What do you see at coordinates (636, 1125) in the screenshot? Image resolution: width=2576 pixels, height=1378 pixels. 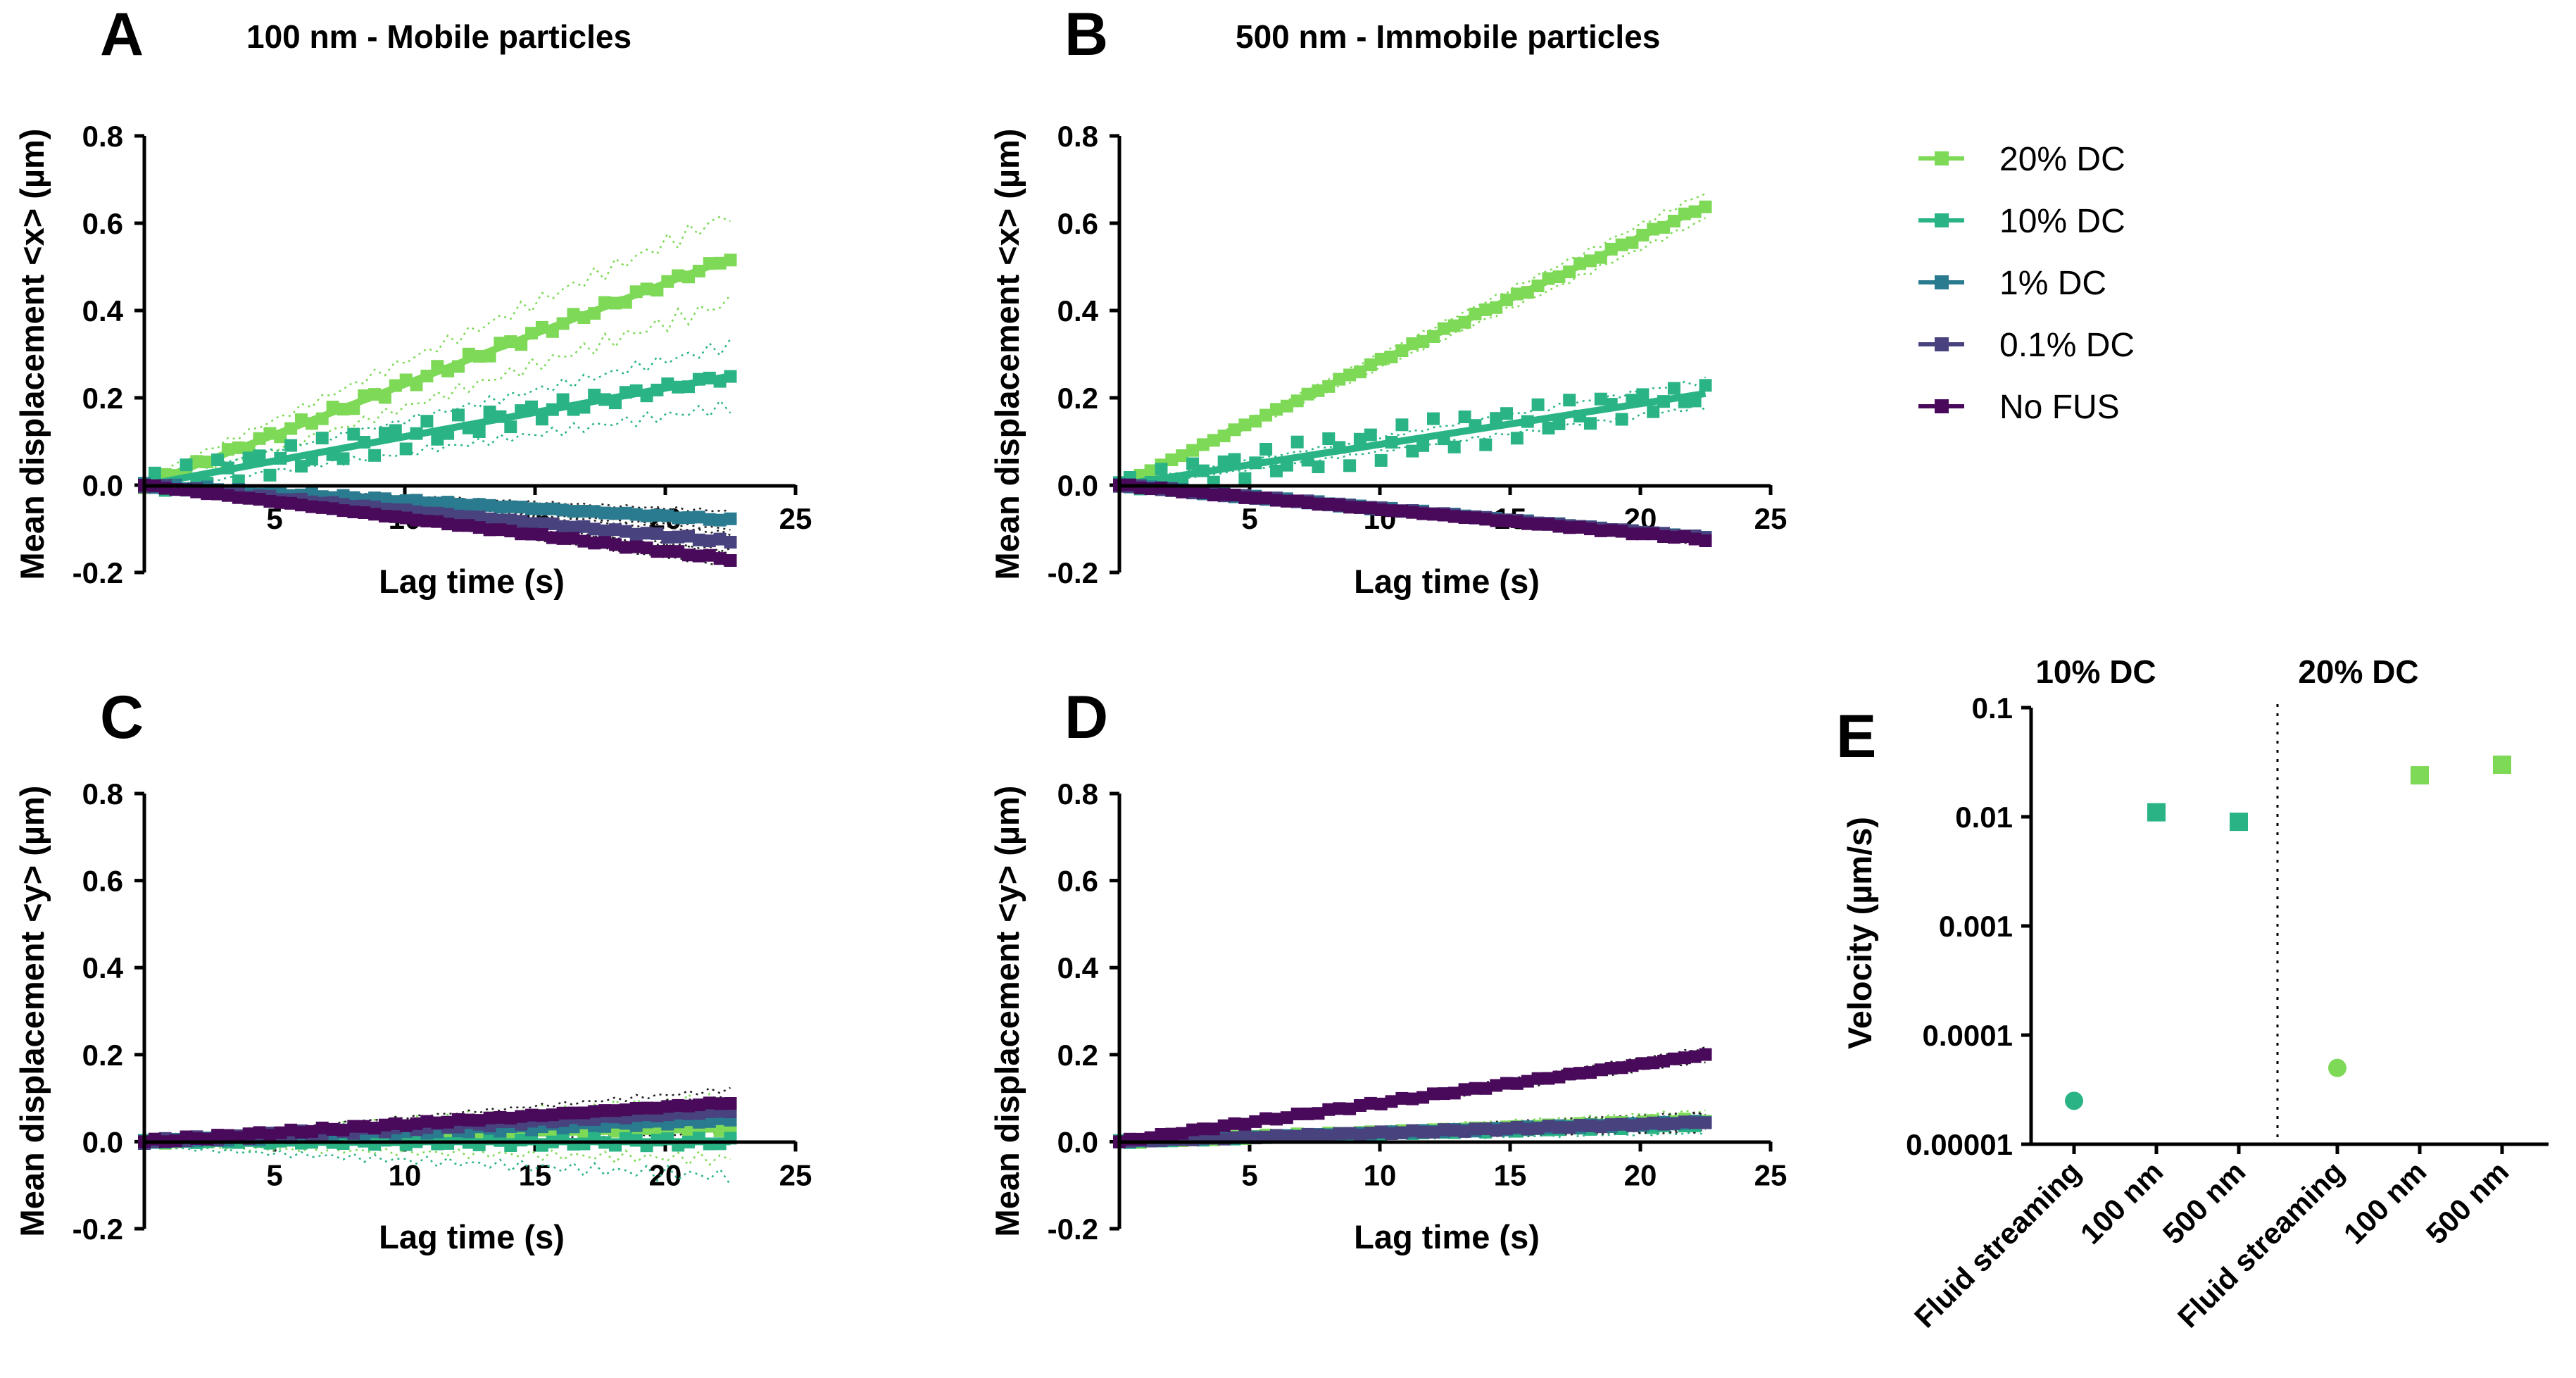 I see `panel-c-point-1pct-dc` at bounding box center [636, 1125].